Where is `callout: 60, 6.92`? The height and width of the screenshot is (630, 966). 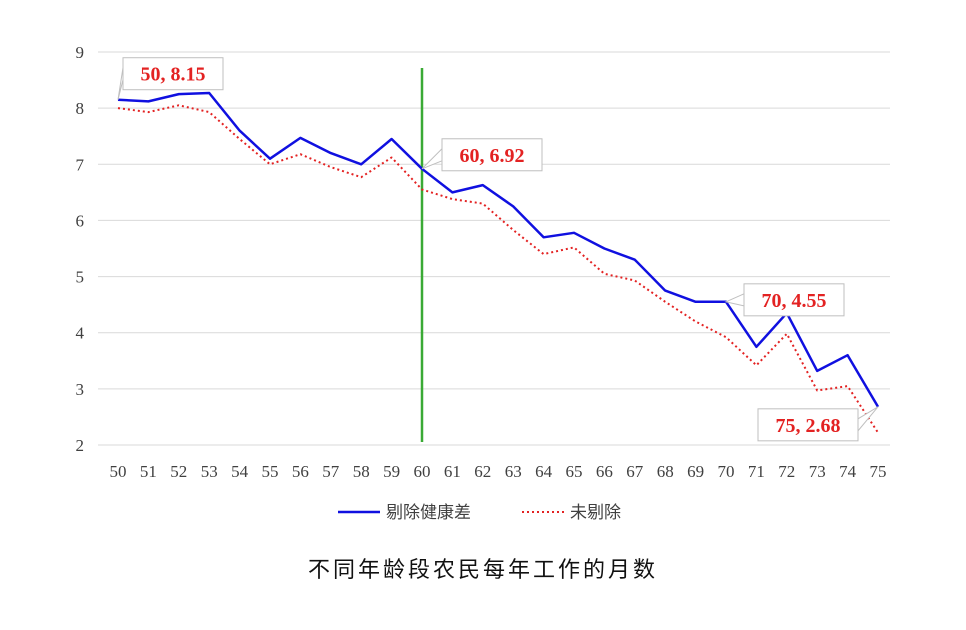
callout: 60, 6.92 is located at coordinates (482, 155).